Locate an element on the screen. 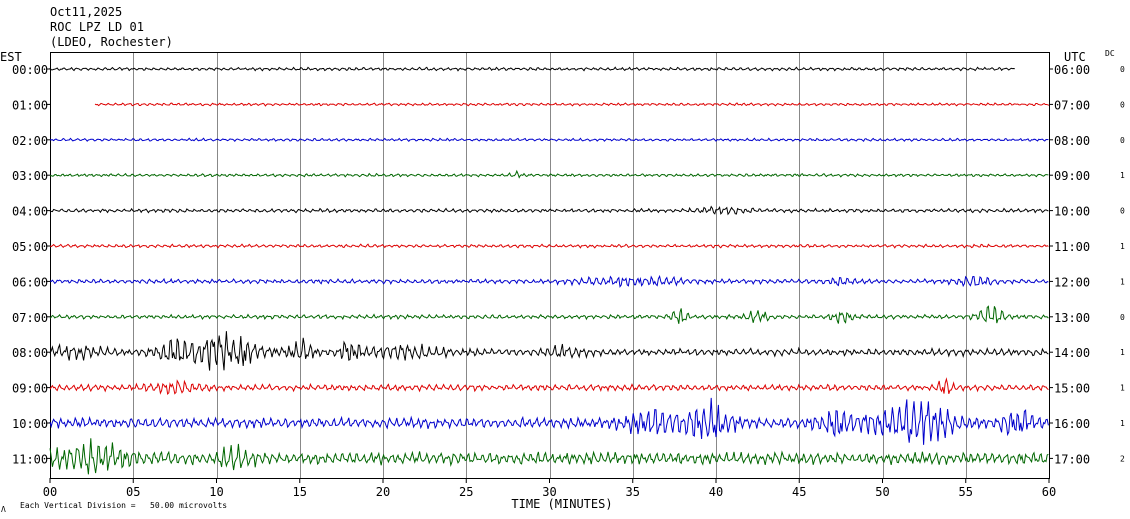 This screenshot has width=1130, height=519. x-tick-label: 25 is located at coordinates (466, 492).